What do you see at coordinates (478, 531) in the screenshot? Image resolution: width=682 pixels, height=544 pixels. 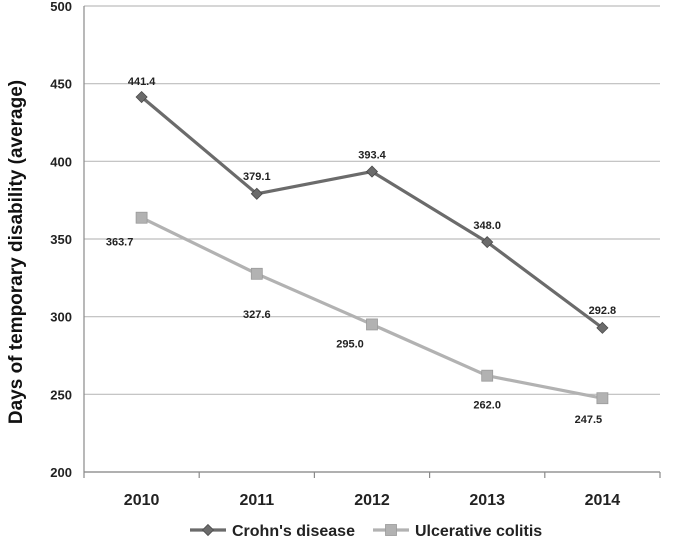 I see `legend-label: Ulcerative colitis` at bounding box center [478, 531].